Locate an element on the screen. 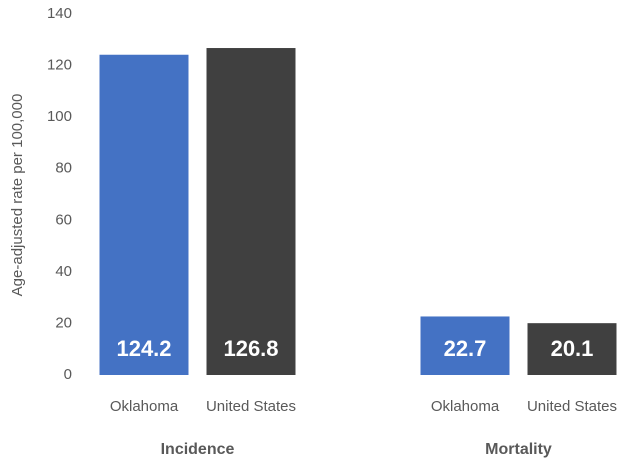 The width and height of the screenshot is (642, 464). group-label: Mortality is located at coordinates (518, 449).